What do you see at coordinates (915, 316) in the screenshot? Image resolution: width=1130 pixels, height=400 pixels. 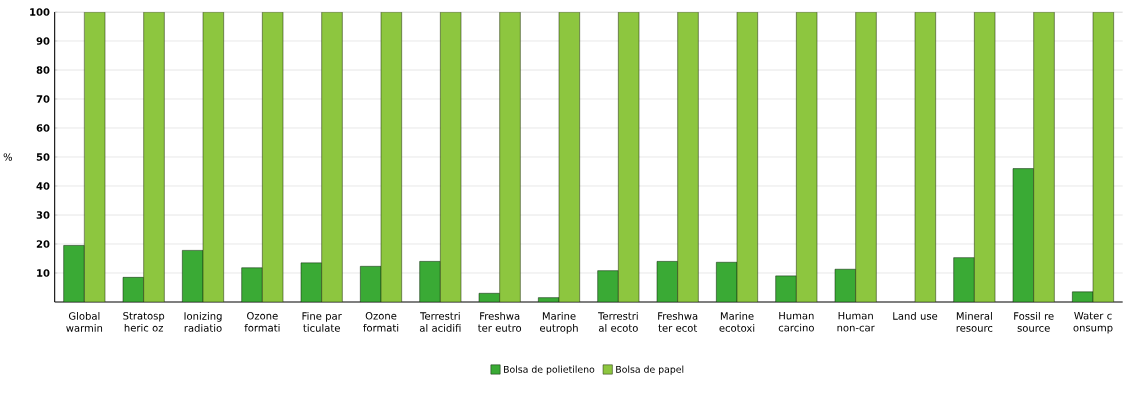 I see `x-tick-label: Land use` at bounding box center [915, 316].